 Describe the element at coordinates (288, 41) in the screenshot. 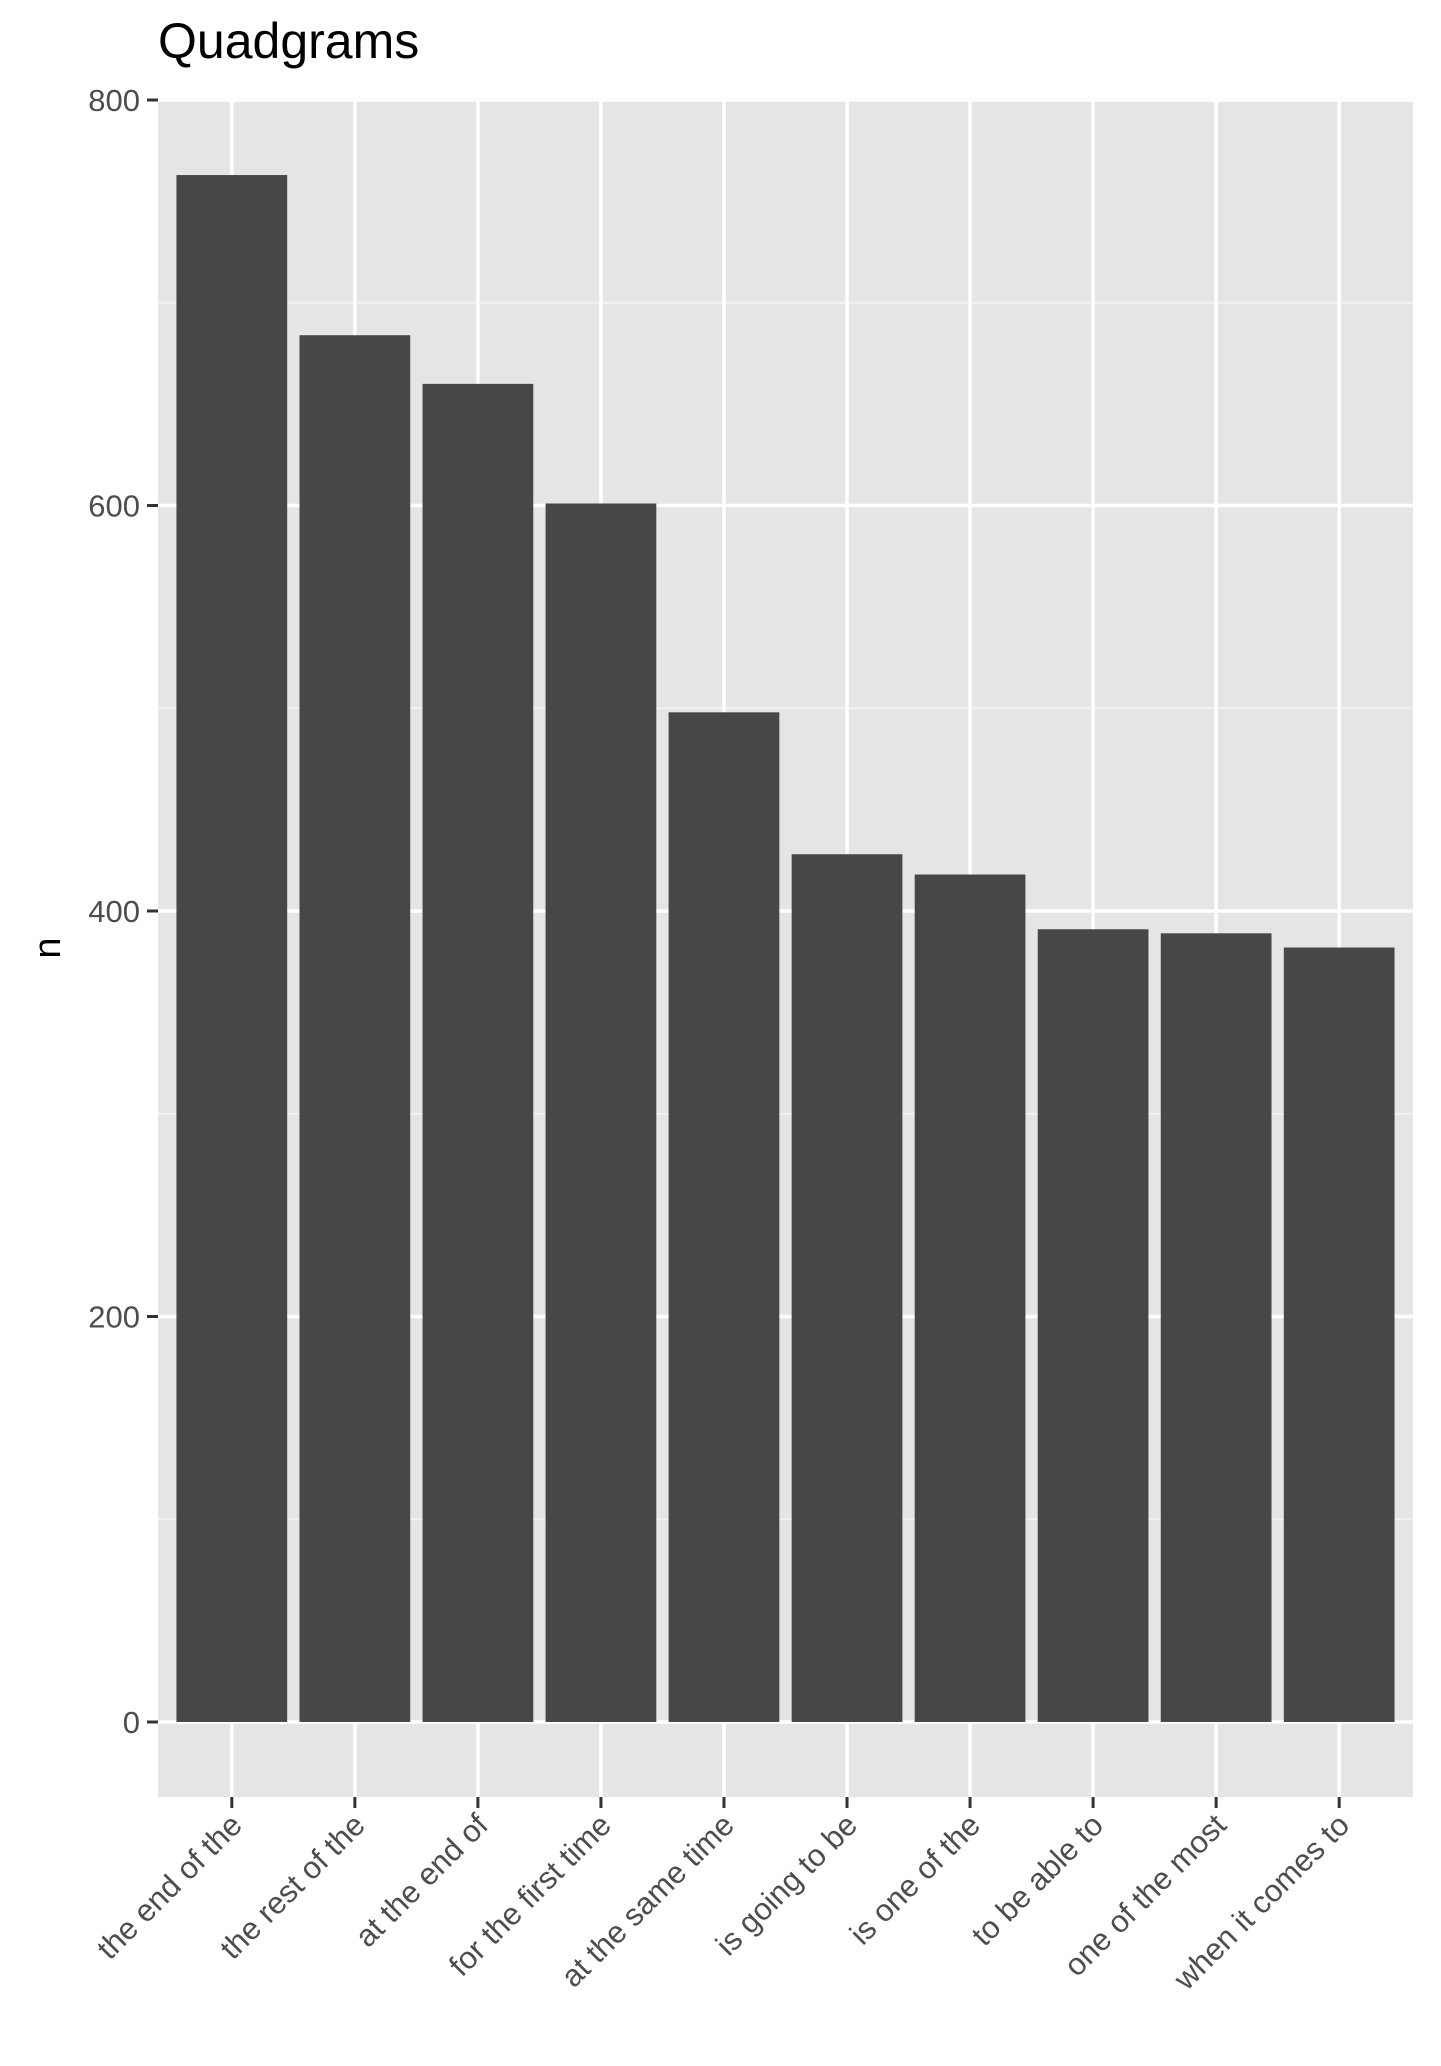

I see `chart-title: Quadgrams` at that location.